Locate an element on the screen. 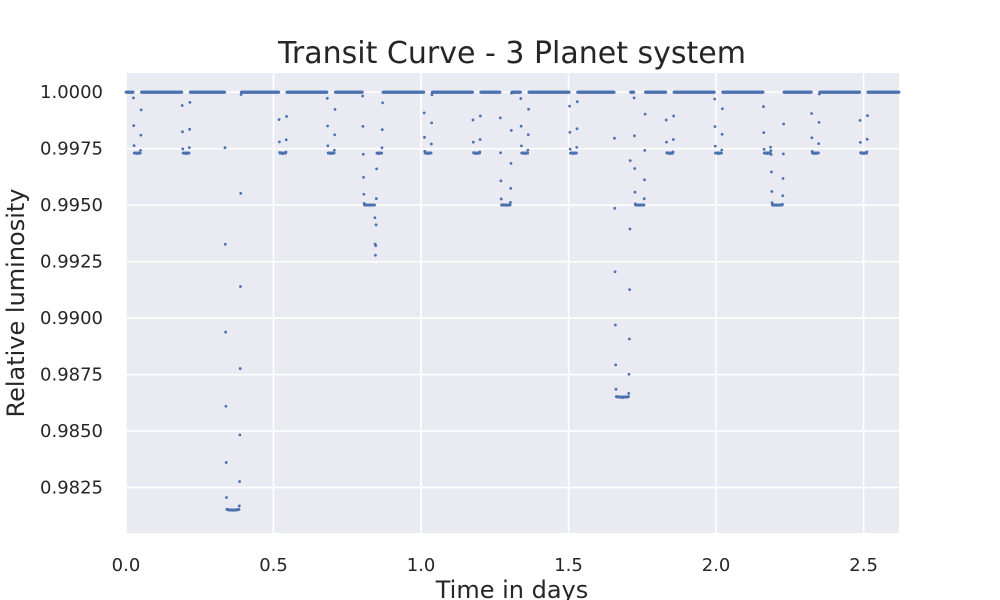 This screenshot has width=1000, height=600. y-tick-label: 0.9900 is located at coordinates (71, 318).